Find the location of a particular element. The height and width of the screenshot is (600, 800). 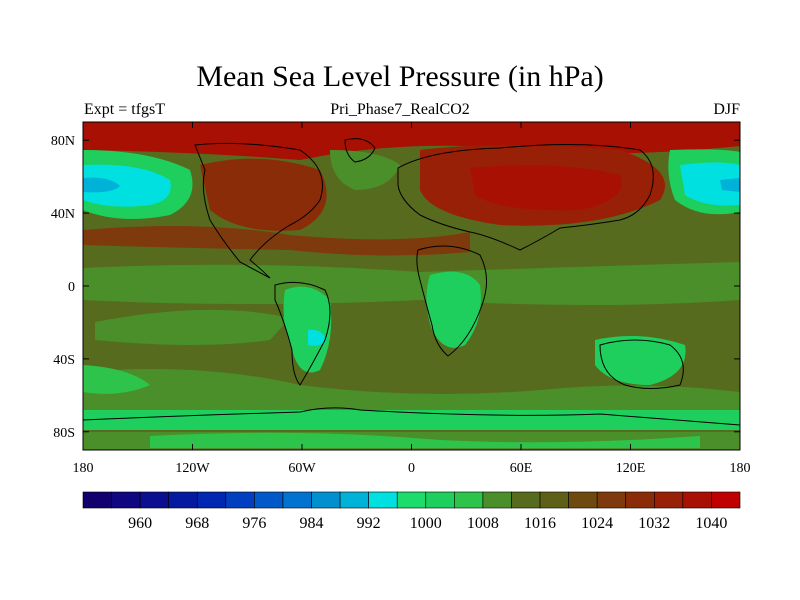

tropical-band is located at coordinates (411, 283).